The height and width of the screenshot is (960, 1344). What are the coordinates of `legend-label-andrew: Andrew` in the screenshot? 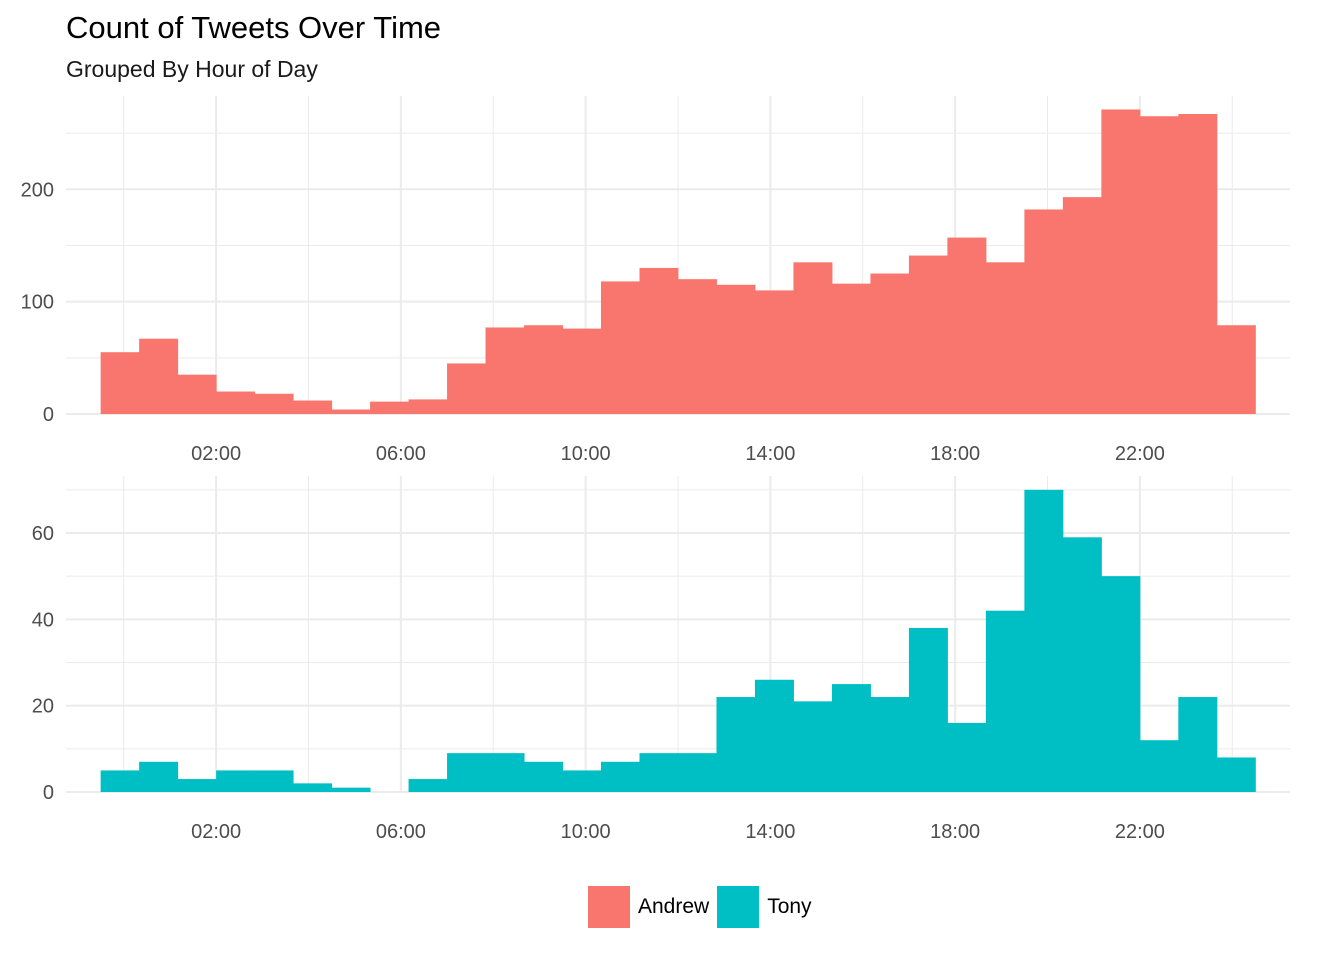 It's located at (674, 906).